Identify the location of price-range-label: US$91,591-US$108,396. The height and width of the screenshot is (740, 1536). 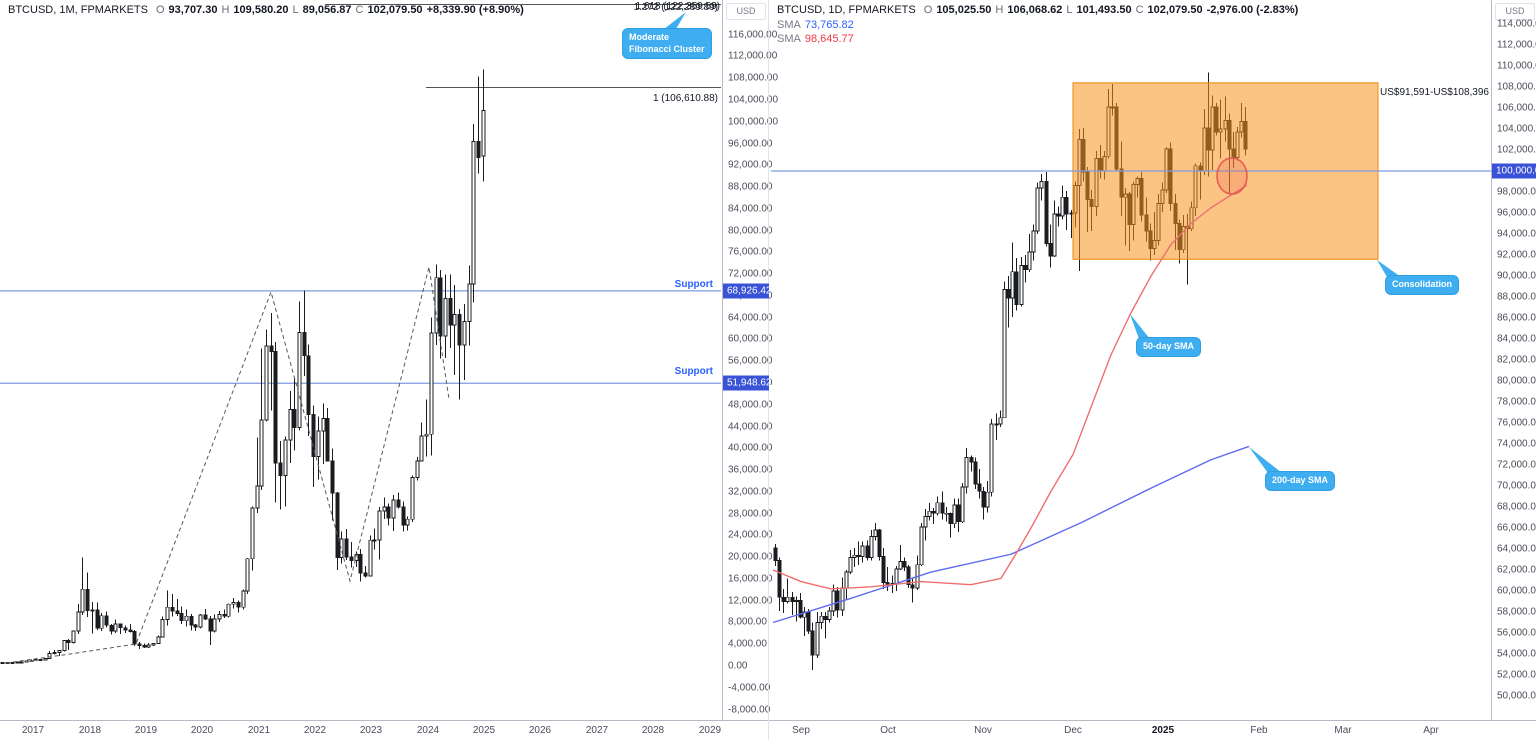
(1434, 92).